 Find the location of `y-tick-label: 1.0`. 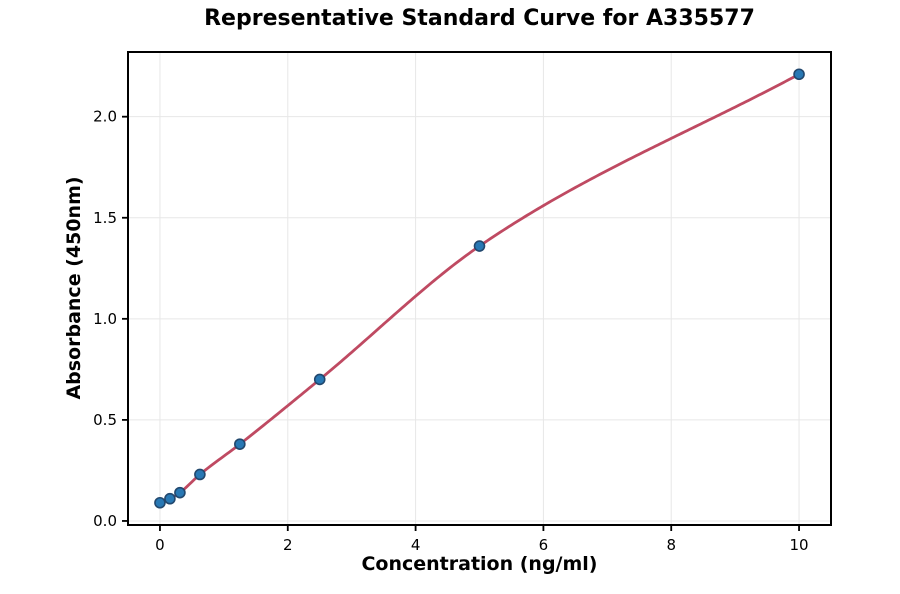

y-tick-label: 1.0 is located at coordinates (105, 319).